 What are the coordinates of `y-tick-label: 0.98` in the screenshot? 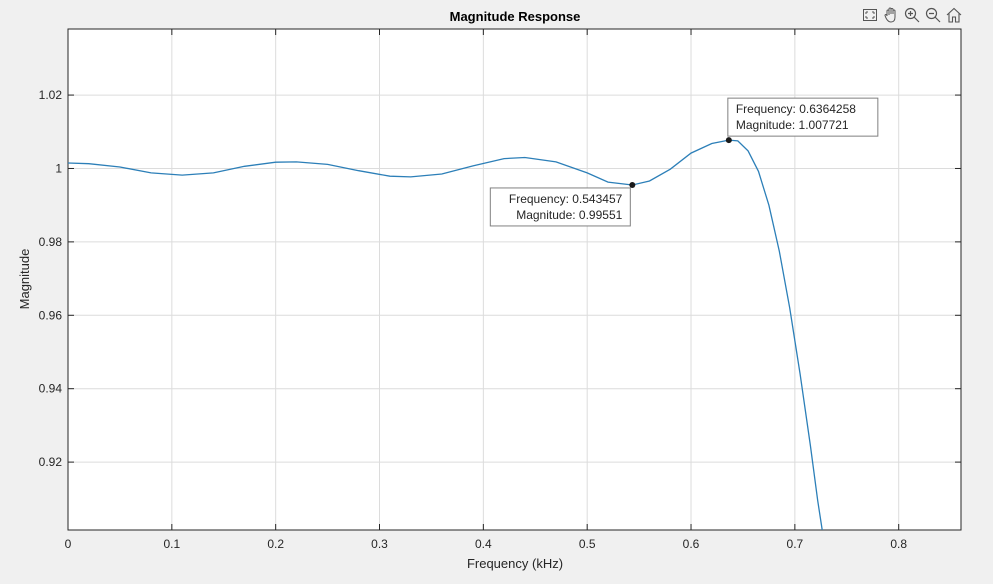 It's located at (51, 242).